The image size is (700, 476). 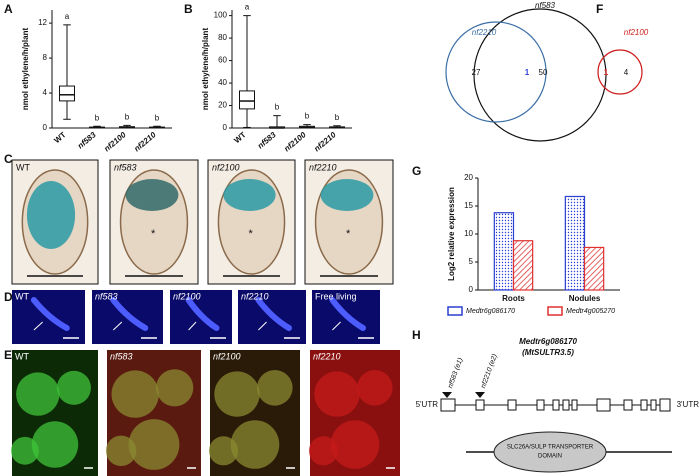 I want to click on gene-title: Medtr6g086170, so click(x=548, y=341).